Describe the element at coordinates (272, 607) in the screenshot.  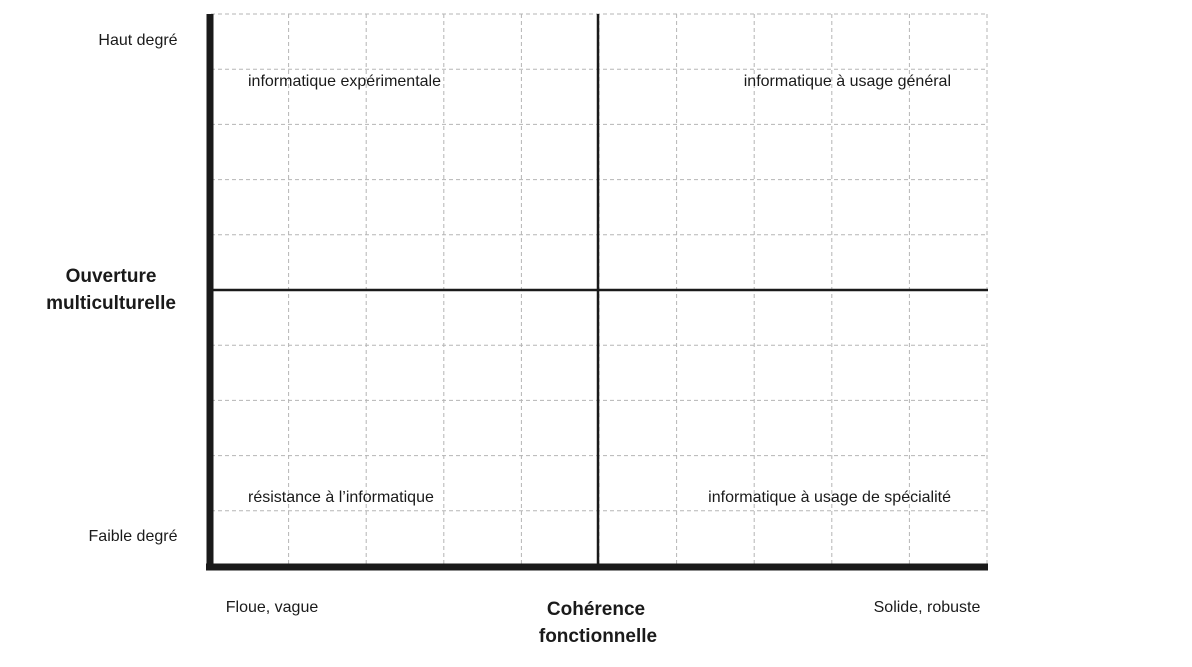
I see `x-low-label: Floue, vague` at that location.